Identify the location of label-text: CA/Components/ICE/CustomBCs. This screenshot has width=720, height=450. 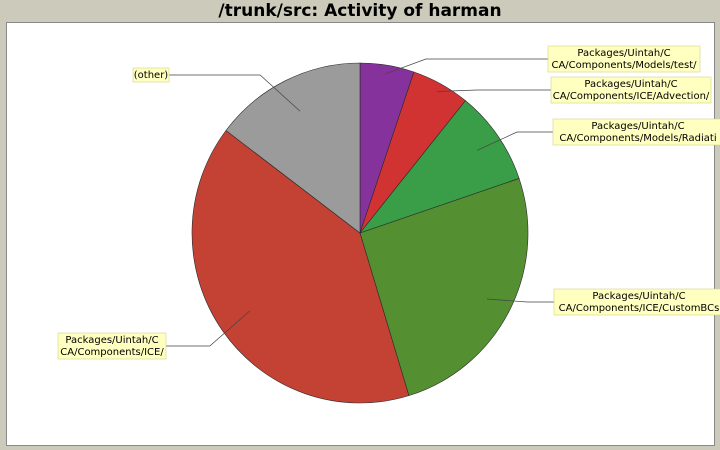
(639, 308).